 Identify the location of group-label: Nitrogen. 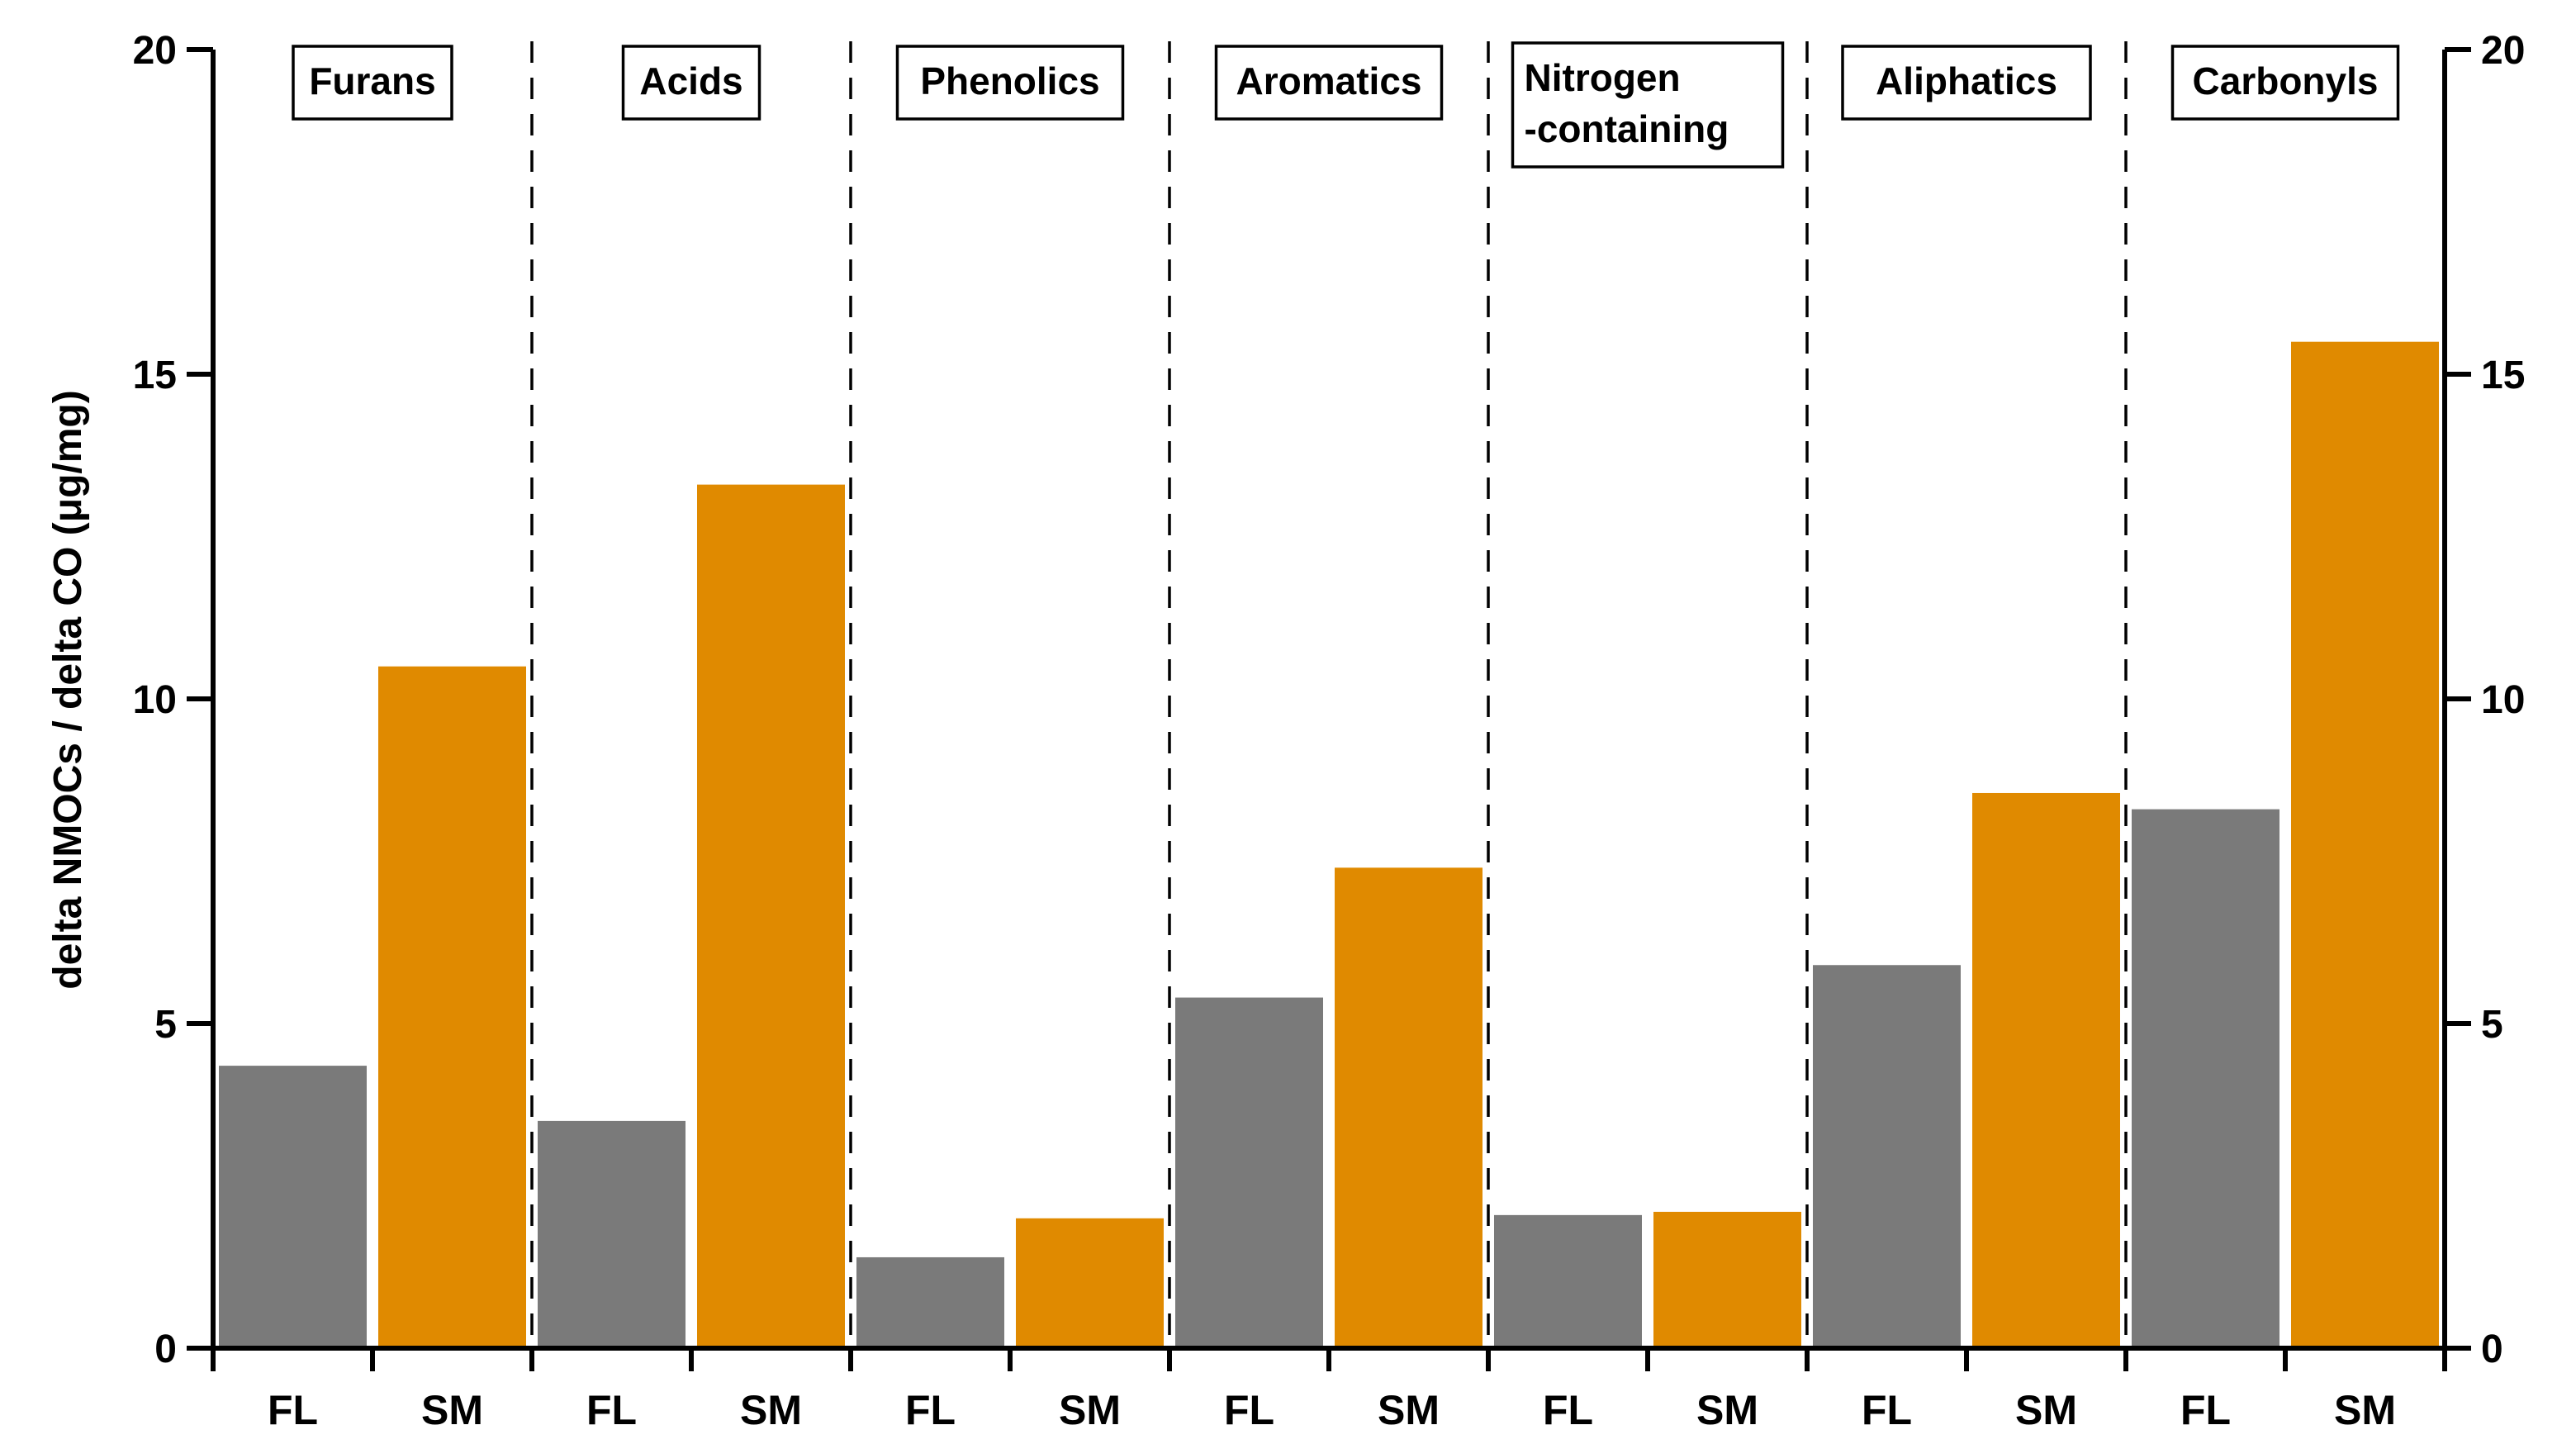
(1603, 77).